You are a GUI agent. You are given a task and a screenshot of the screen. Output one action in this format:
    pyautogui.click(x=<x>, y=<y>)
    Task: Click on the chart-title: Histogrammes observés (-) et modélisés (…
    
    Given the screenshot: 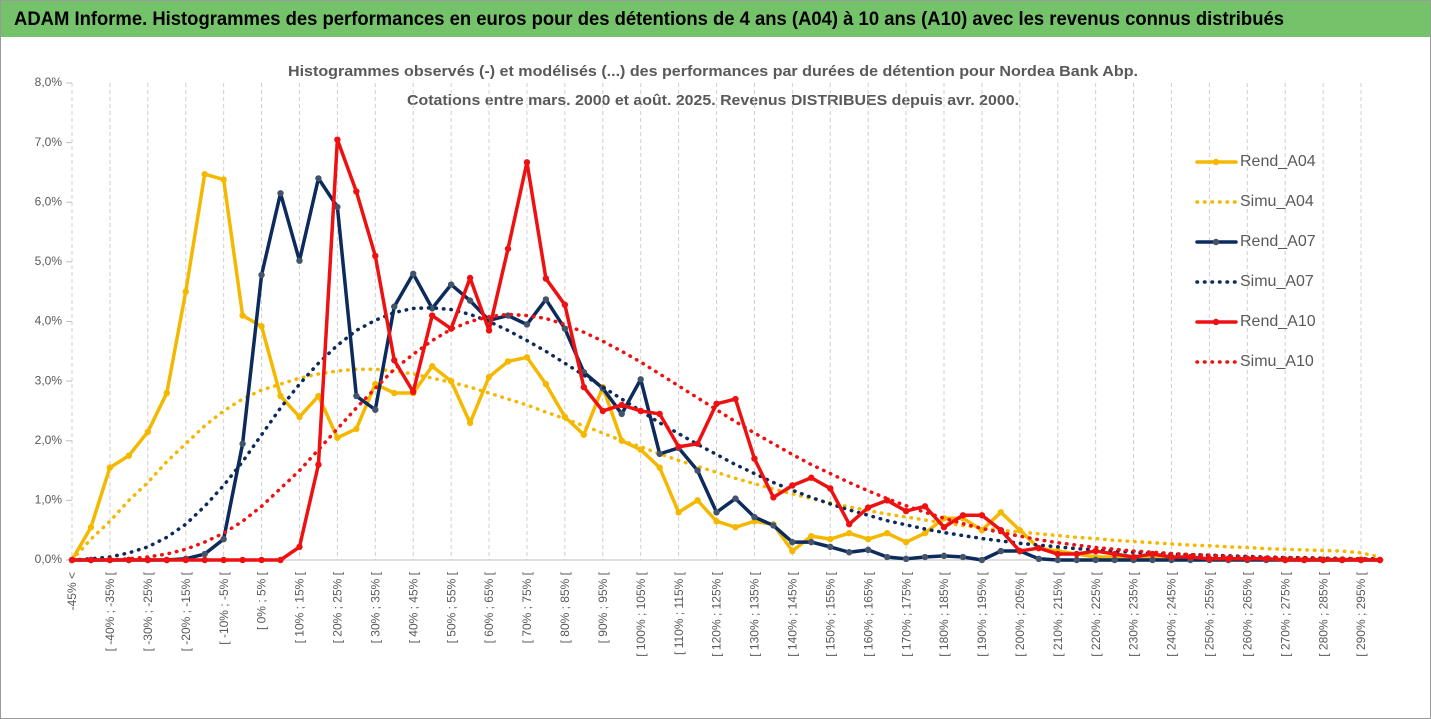 What is the action you would take?
    pyautogui.click(x=713, y=71)
    